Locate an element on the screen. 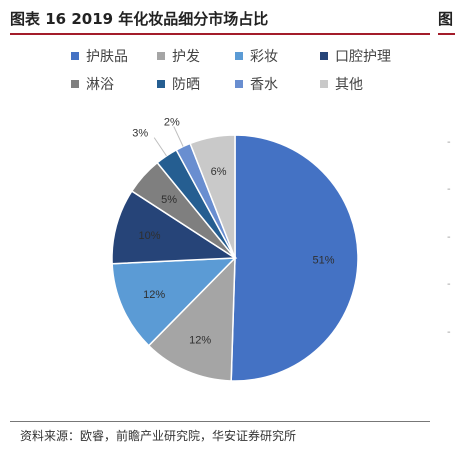  data-label-1: 51% is located at coordinates (324, 260).